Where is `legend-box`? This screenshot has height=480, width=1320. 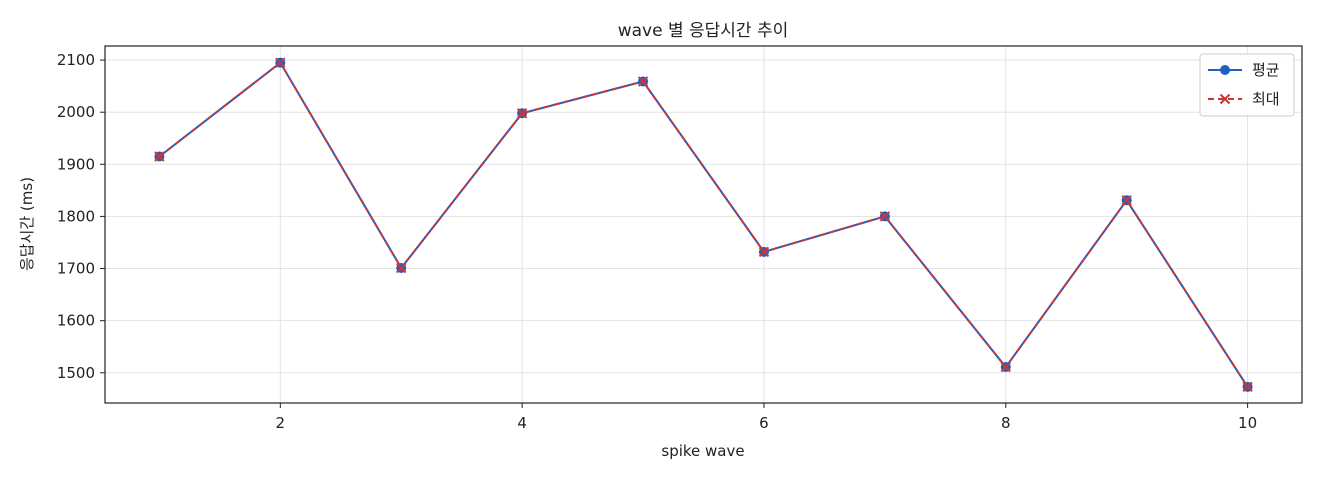
legend-box is located at coordinates (1247, 85).